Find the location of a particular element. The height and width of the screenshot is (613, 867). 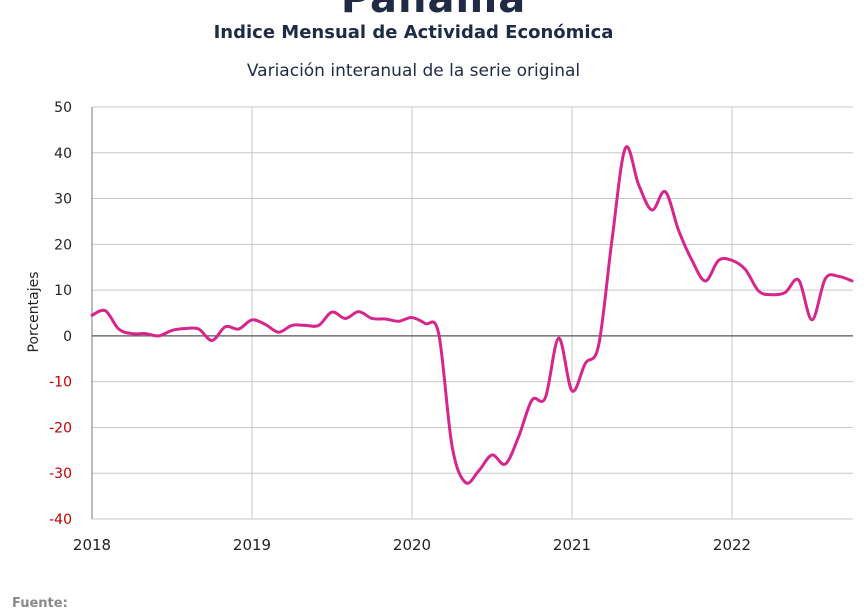

y-tick-labels: 50 40 30 20 10 0 -10 -20 -30 -40 is located at coordinates (60, 314).